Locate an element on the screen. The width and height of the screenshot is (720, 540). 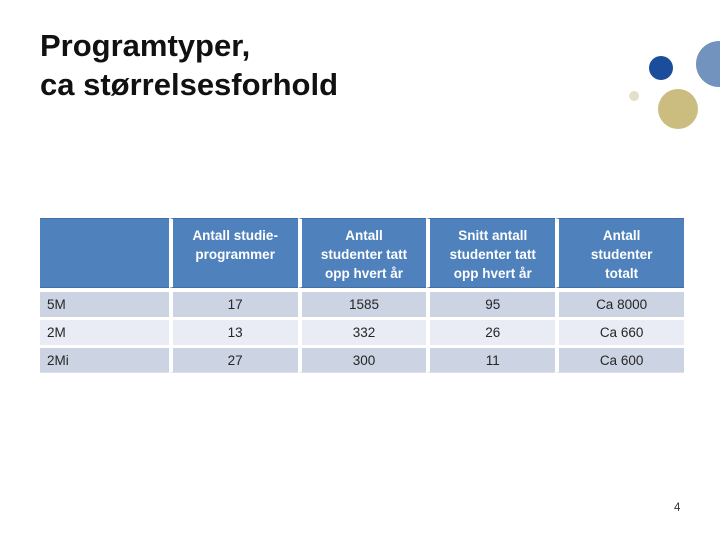
table-row: 2M 13 332 26 Ca 660 is located at coordinates (362, 331).